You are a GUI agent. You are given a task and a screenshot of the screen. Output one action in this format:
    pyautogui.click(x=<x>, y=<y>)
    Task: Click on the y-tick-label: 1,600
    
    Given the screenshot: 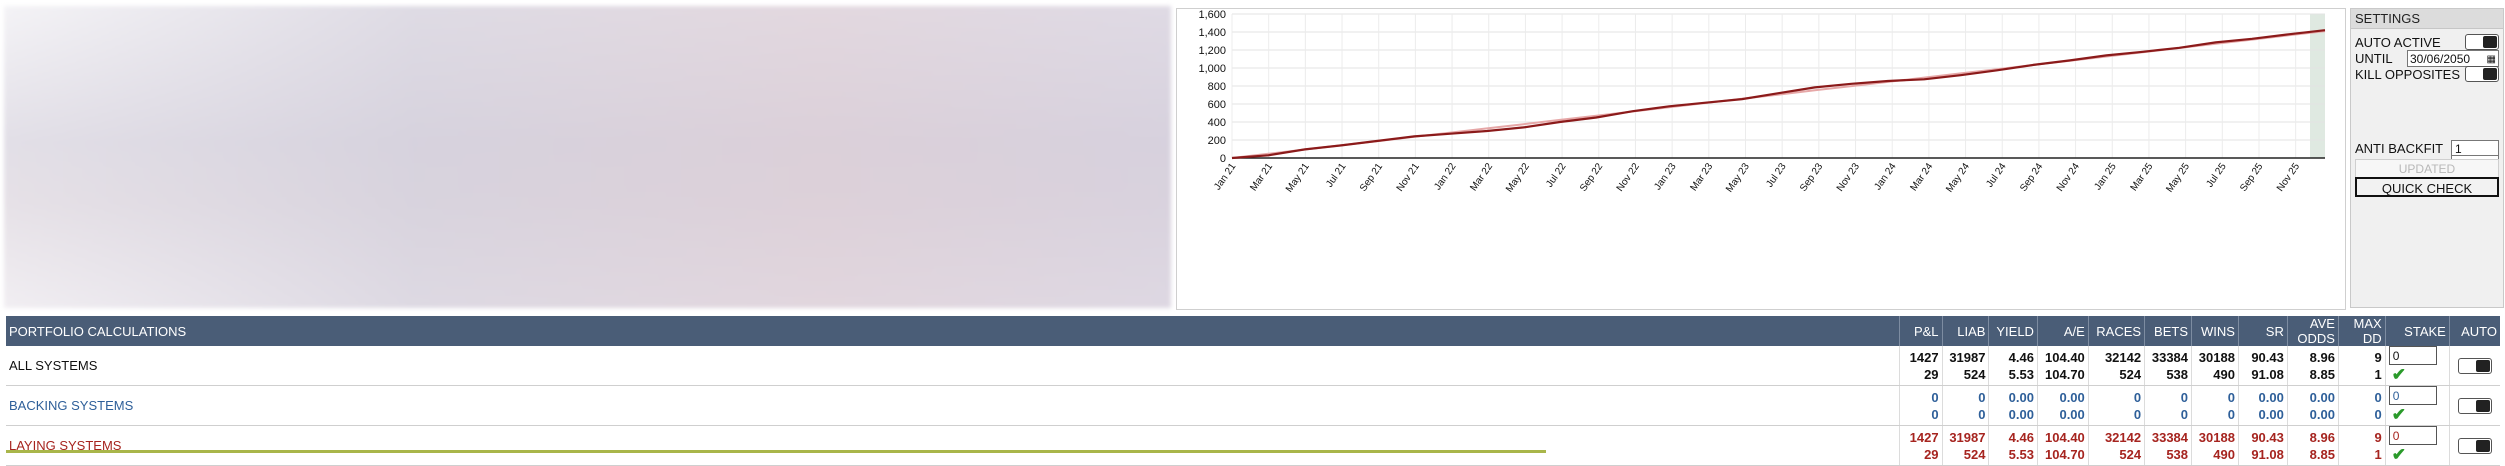 What is the action you would take?
    pyautogui.click(x=1212, y=15)
    